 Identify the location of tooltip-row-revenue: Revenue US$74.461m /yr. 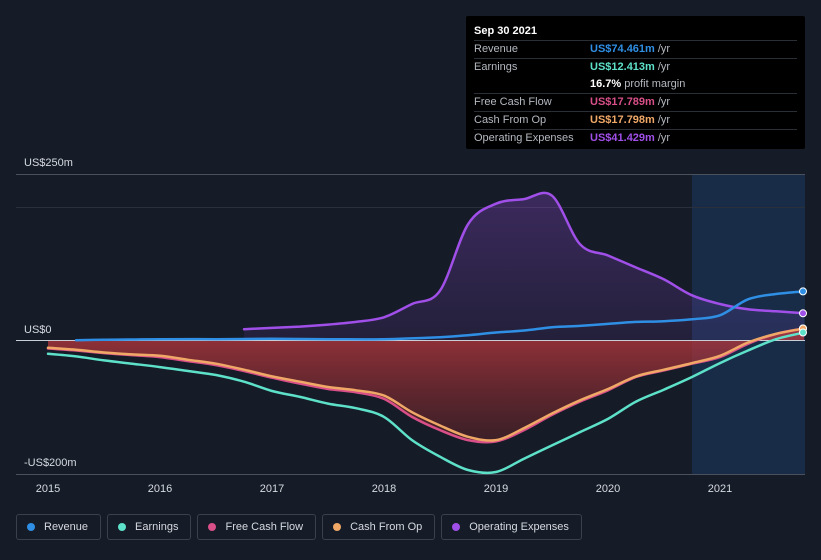
(635, 49).